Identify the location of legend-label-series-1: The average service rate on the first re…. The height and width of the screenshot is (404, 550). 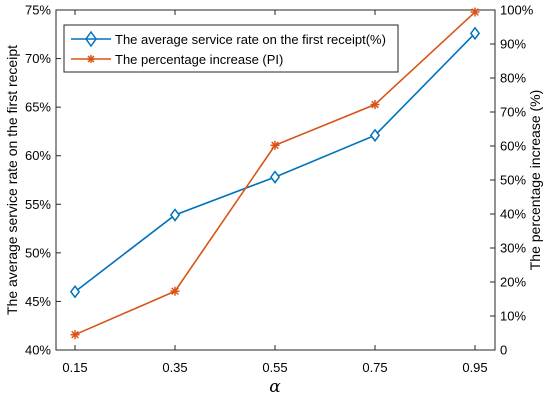
(250, 39).